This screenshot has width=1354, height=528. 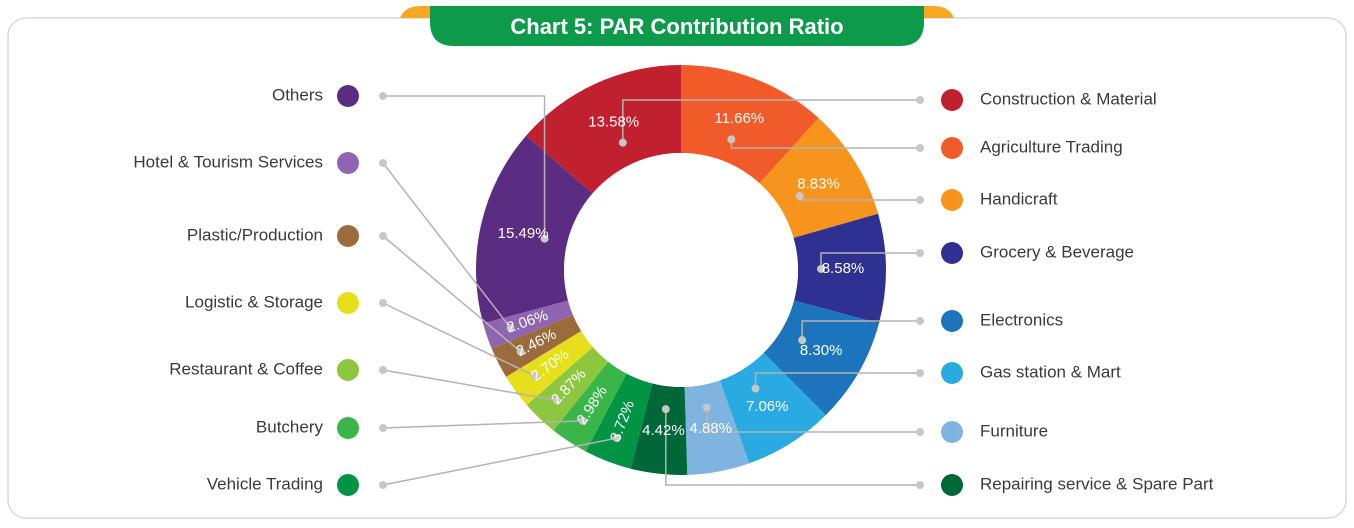 What do you see at coordinates (523, 233) in the screenshot?
I see `data-label: 15.49%` at bounding box center [523, 233].